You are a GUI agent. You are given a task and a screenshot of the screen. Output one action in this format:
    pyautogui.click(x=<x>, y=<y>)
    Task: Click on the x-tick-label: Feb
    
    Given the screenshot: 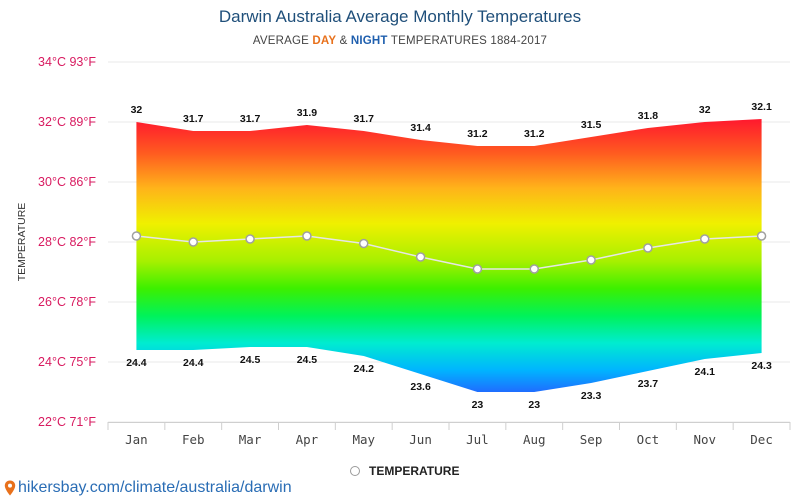 What is the action you would take?
    pyautogui.click(x=193, y=439)
    